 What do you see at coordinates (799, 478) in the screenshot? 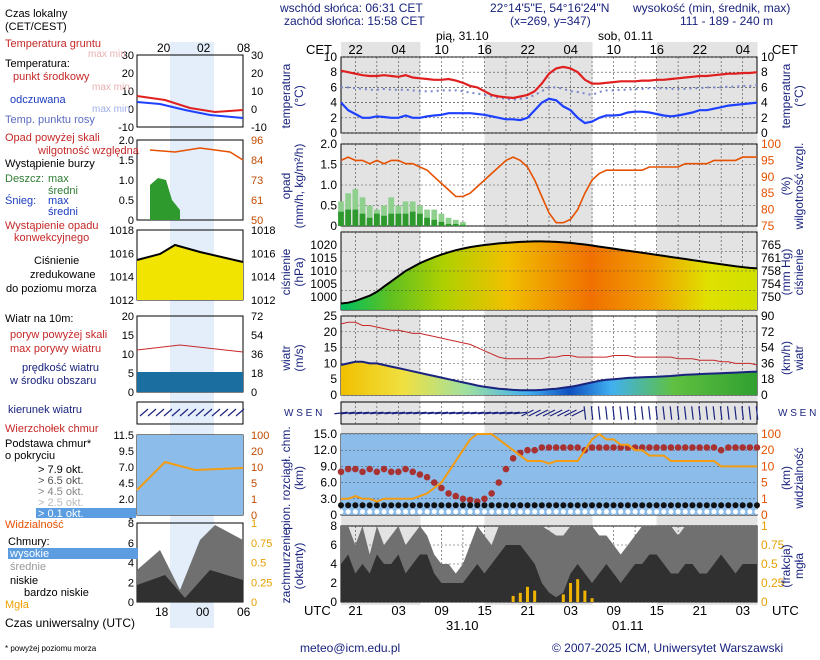
I see `visibility-axis-title: widzialność` at bounding box center [799, 478].